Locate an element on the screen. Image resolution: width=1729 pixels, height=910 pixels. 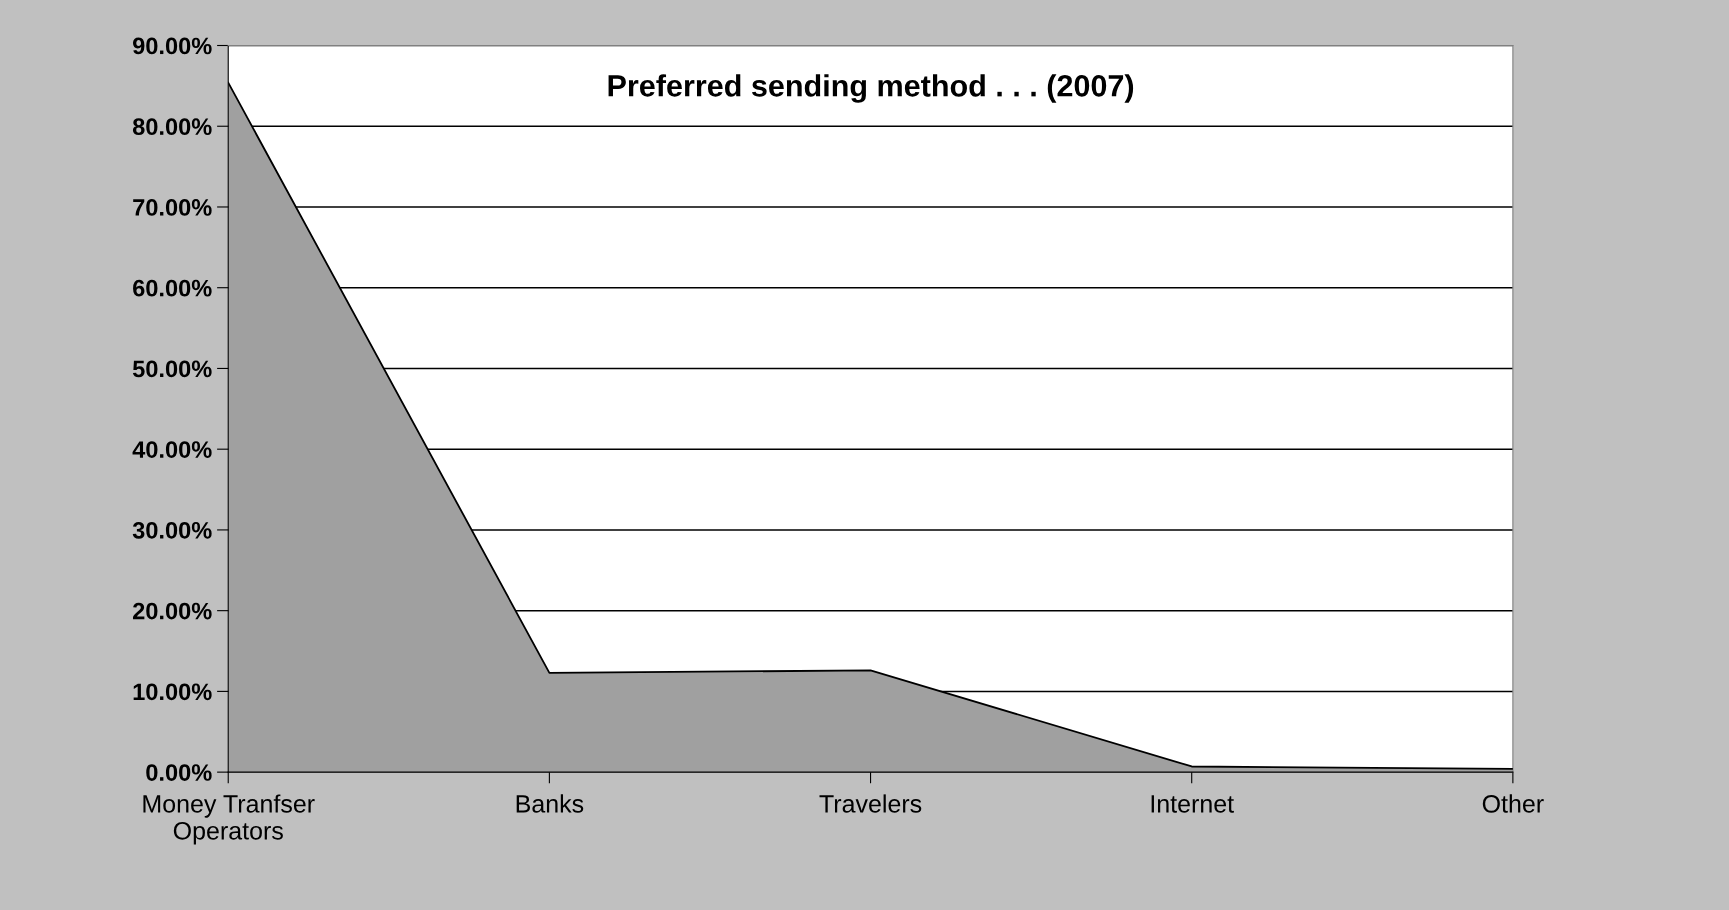
y-tick-label: 50.00% is located at coordinates (172, 369).